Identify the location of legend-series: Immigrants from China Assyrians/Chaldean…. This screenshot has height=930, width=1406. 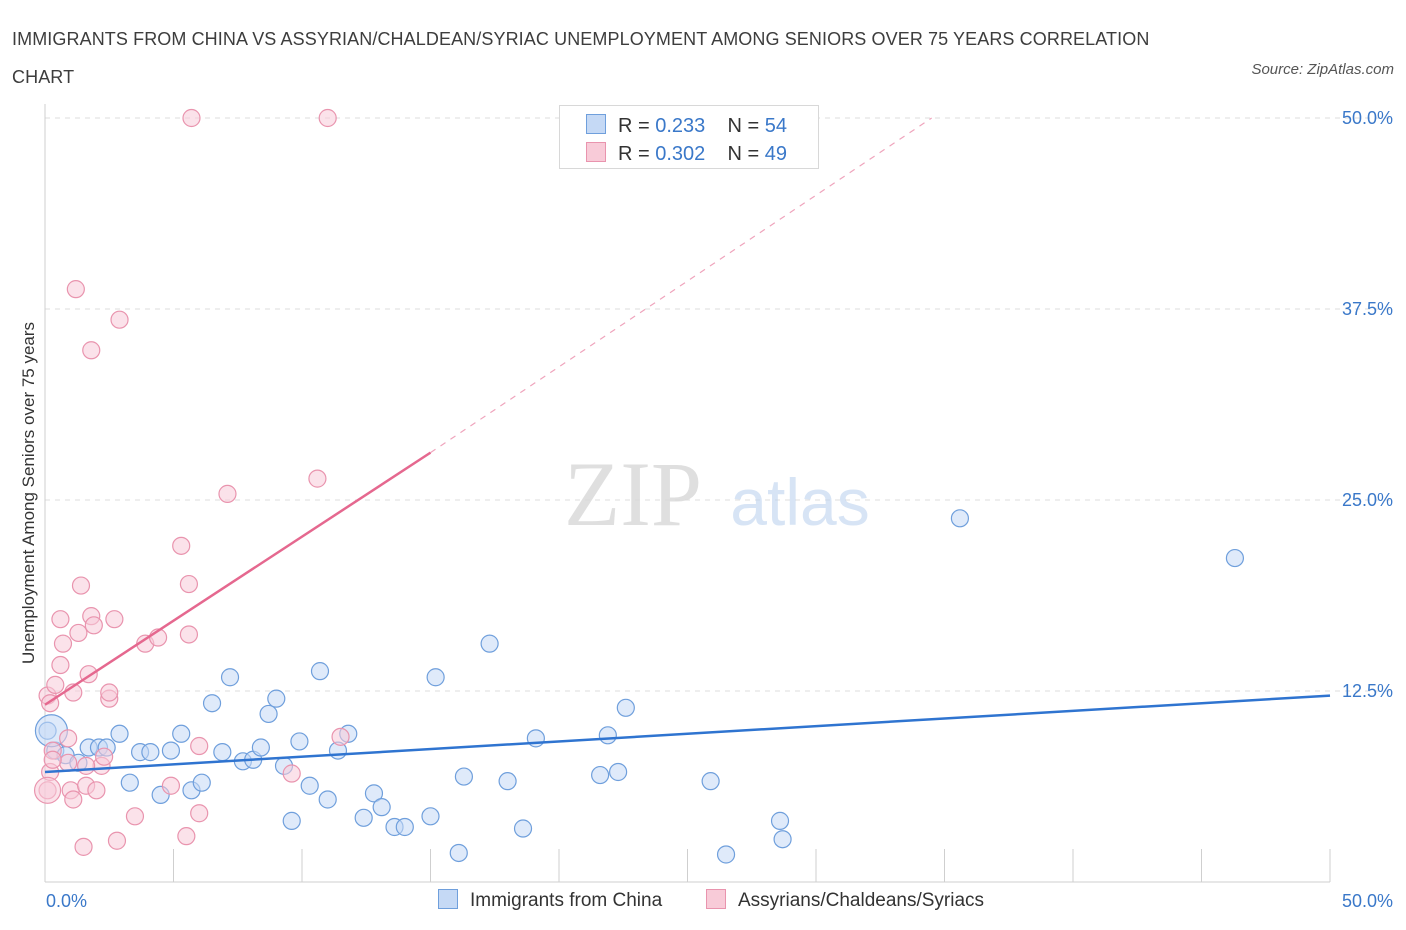
(703, 903).